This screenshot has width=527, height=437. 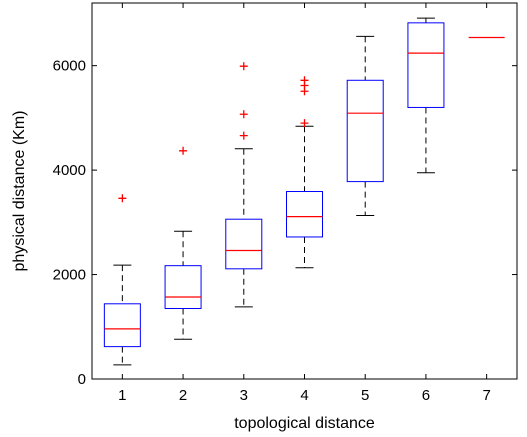 What do you see at coordinates (82, 379) in the screenshot?
I see `y-tick-label: 0` at bounding box center [82, 379].